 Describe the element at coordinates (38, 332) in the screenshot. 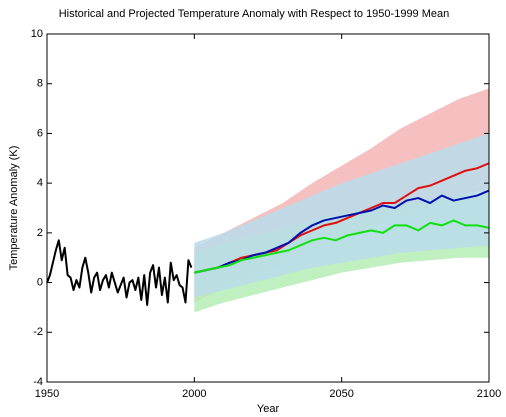

I see `y-tick-label: -2` at that location.